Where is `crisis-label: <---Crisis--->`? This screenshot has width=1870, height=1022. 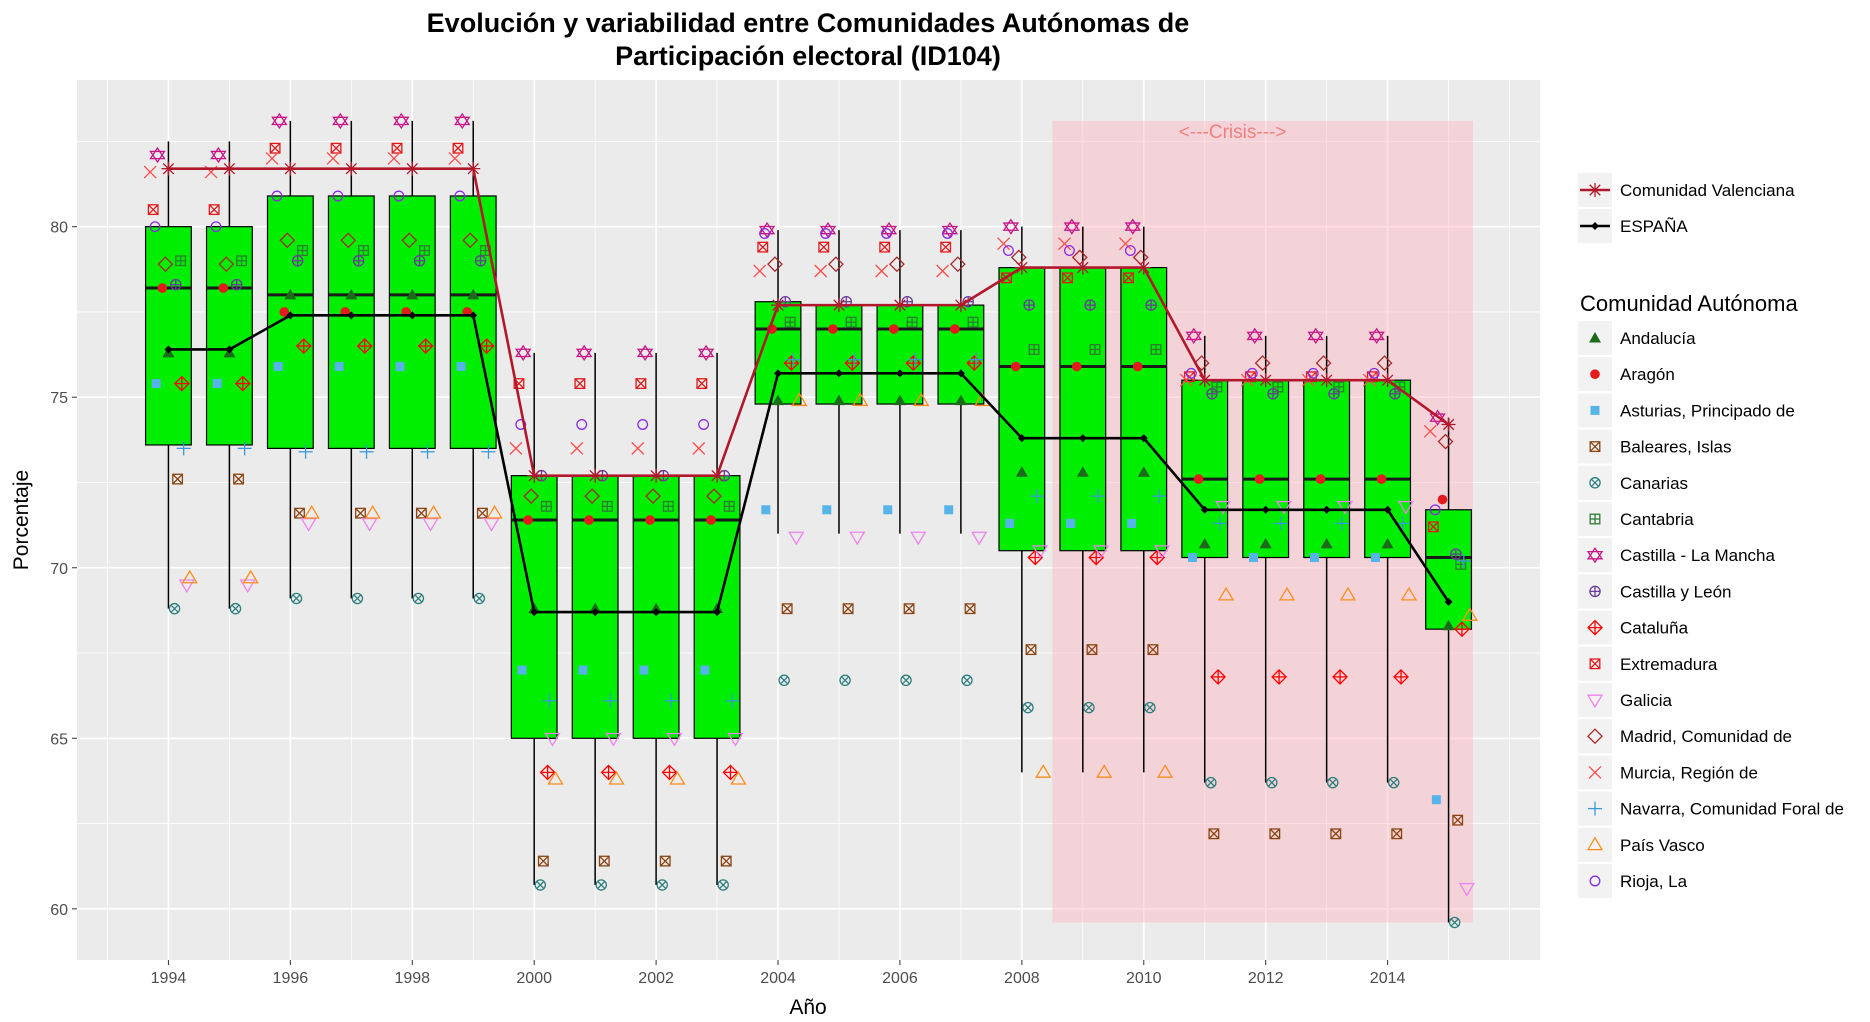
crisis-label: <---Crisis---> is located at coordinates (1233, 132).